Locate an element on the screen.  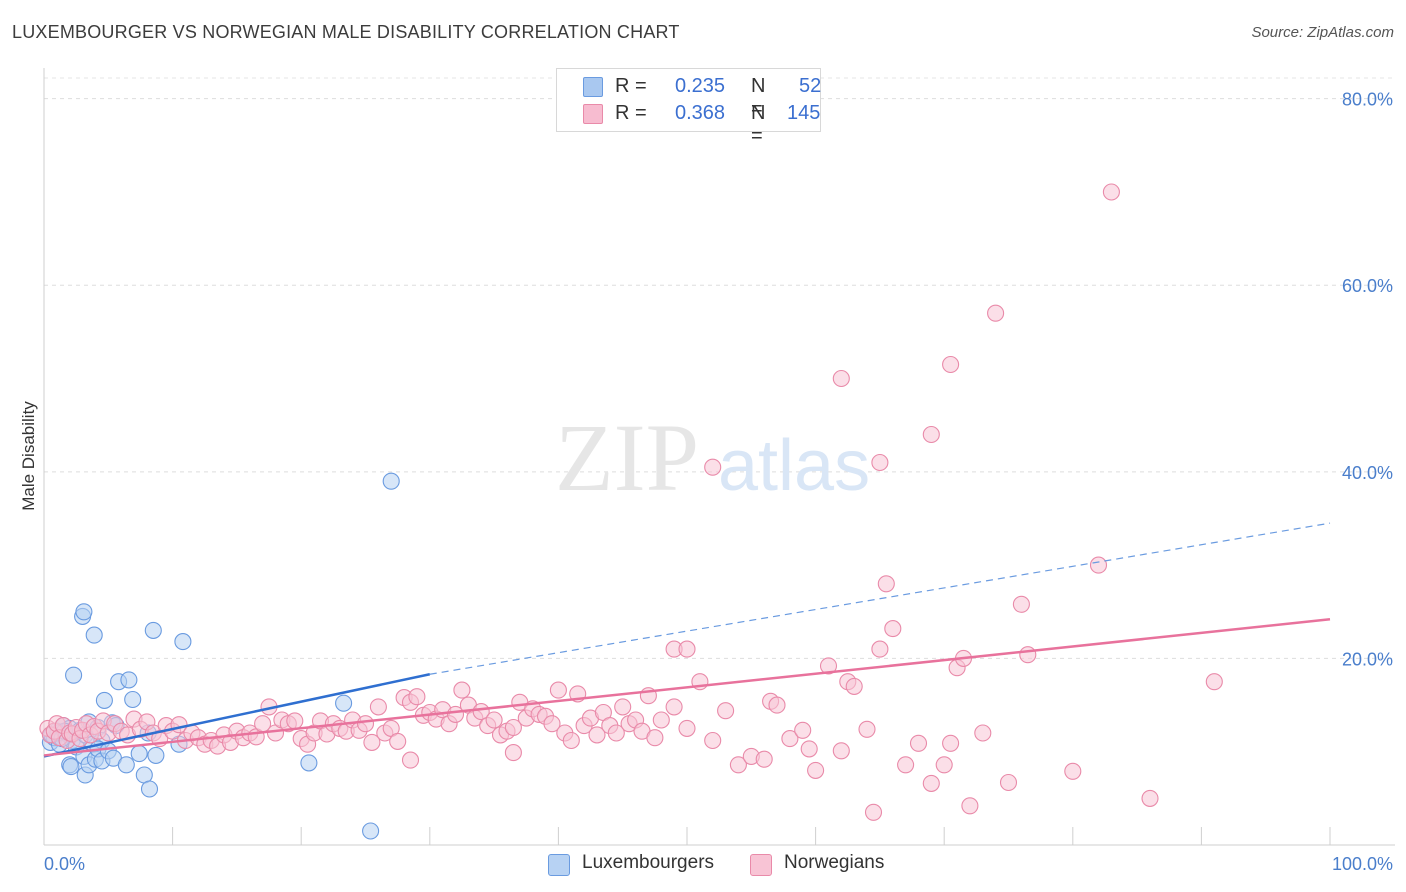
source-credit: Source: ZipAtlas.com is located at coordinates (1322, 32).